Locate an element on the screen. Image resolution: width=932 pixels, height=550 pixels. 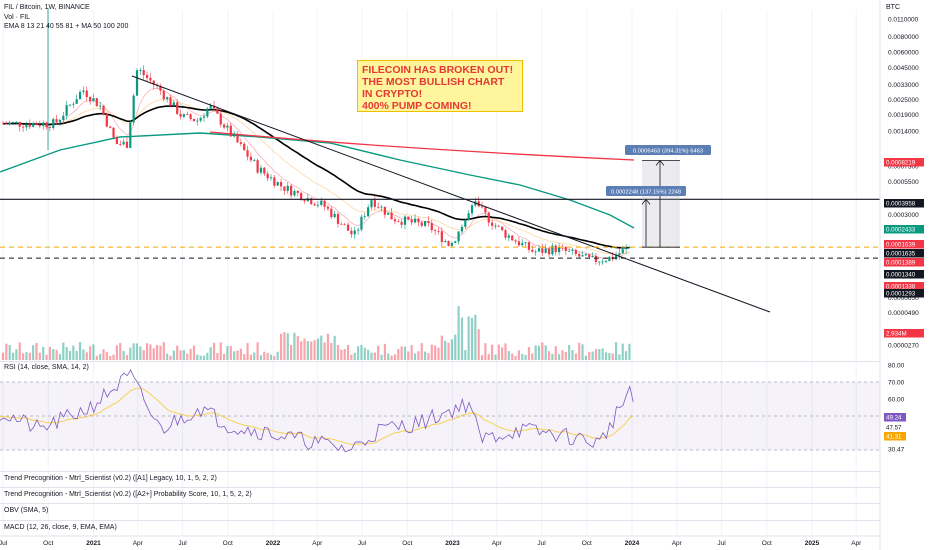
rsi-legend: RSI (14, close, SMA, 14, 2) is located at coordinates (46, 367).